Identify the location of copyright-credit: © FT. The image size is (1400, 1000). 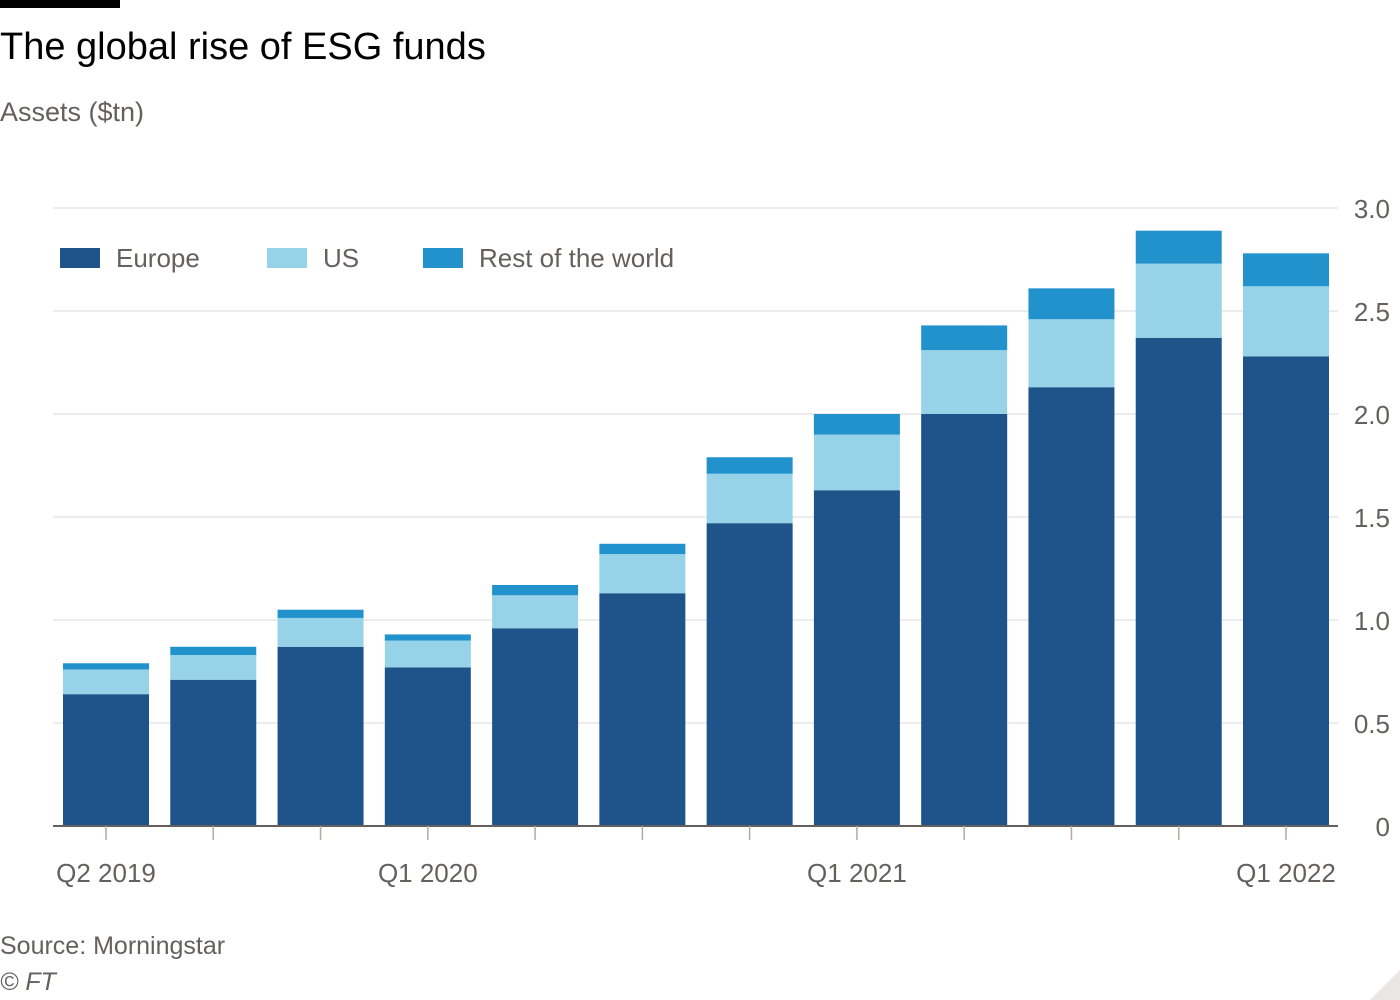
(28, 982).